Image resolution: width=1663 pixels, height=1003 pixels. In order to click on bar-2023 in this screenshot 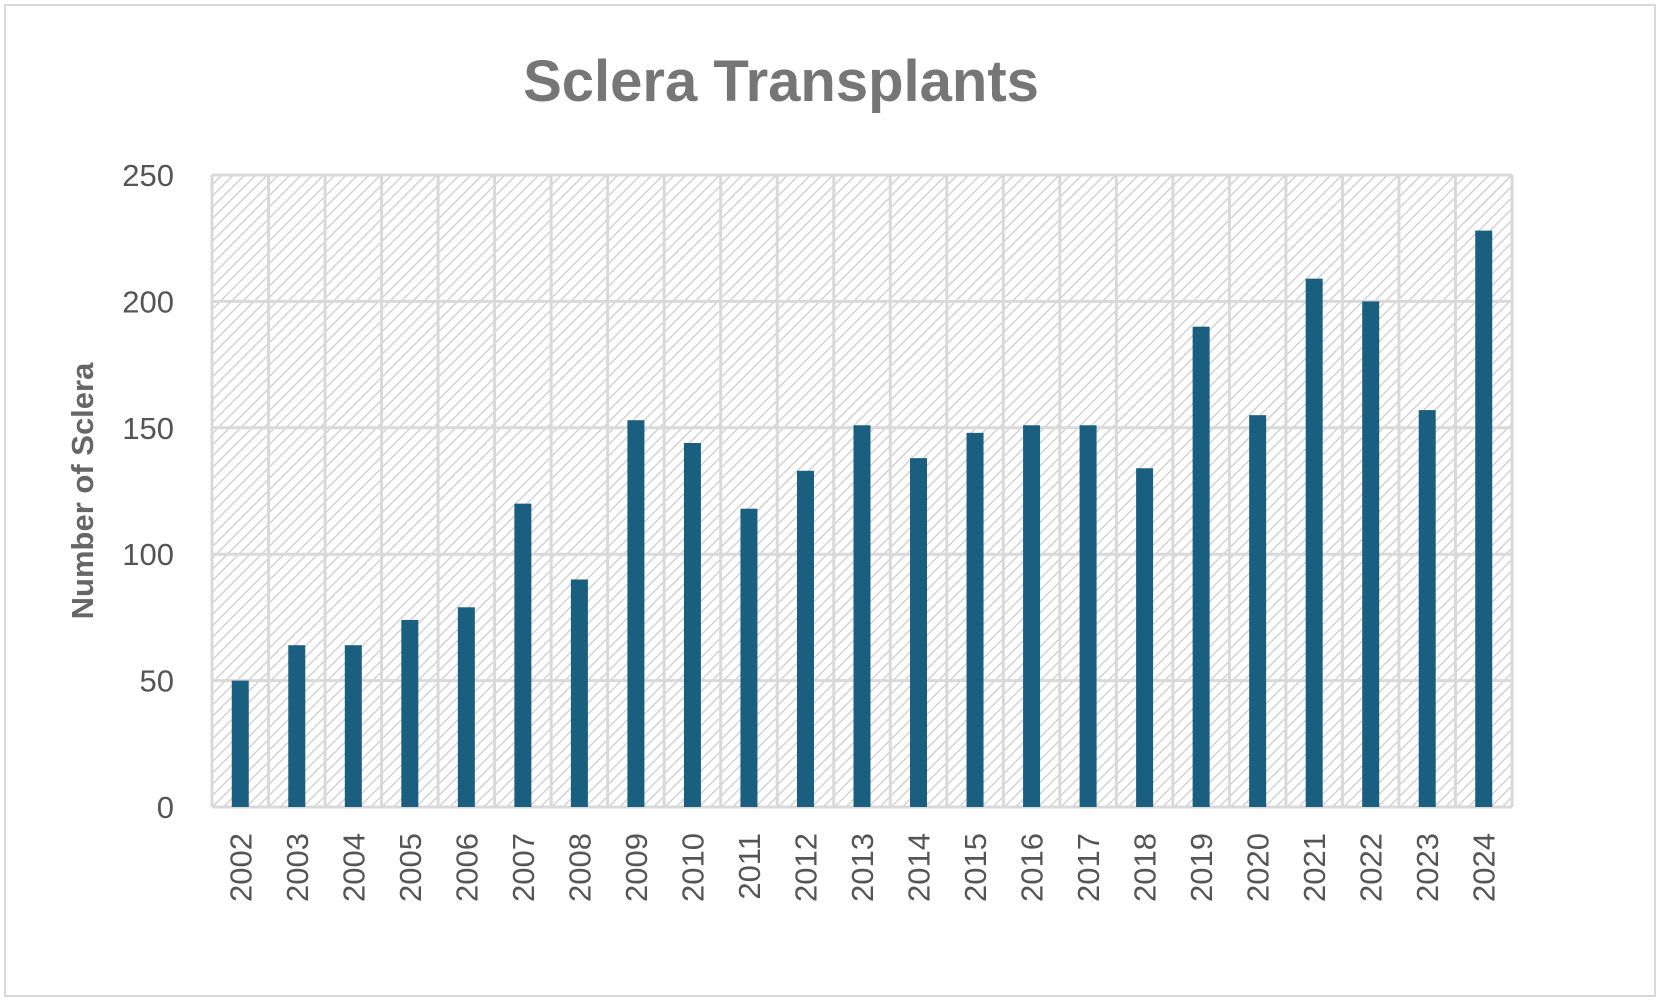, I will do `click(1427, 608)`.